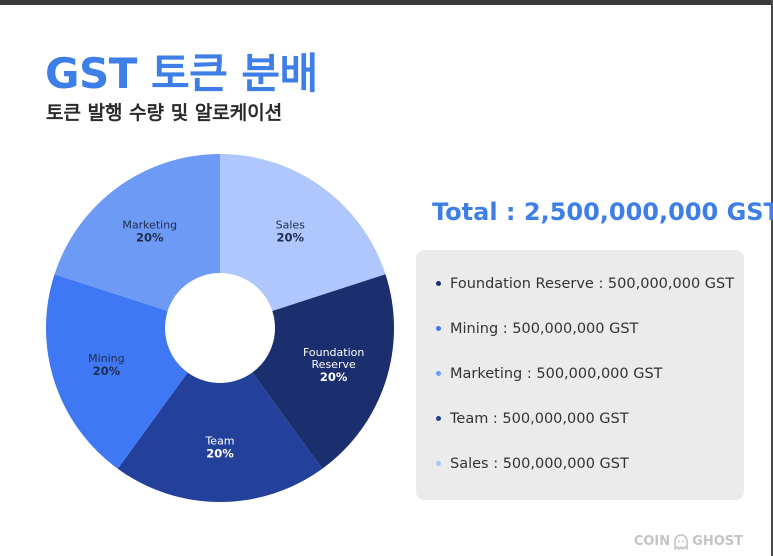 The height and width of the screenshot is (556, 773). Describe the element at coordinates (181, 73) in the screenshot. I see `page-title: GST 토큰 분배` at that location.